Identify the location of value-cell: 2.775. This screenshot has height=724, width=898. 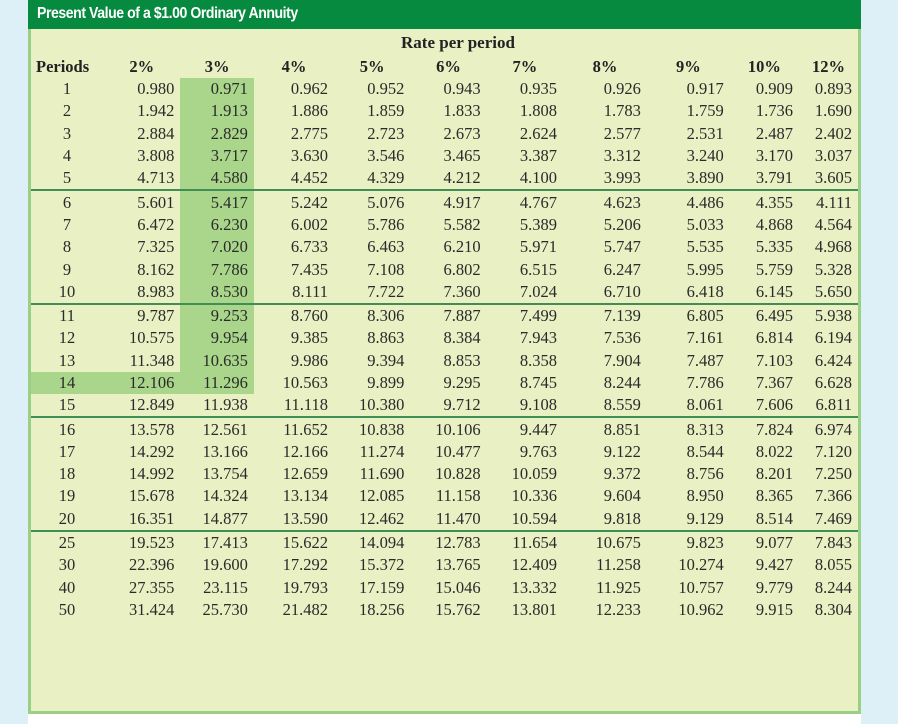
(309, 133).